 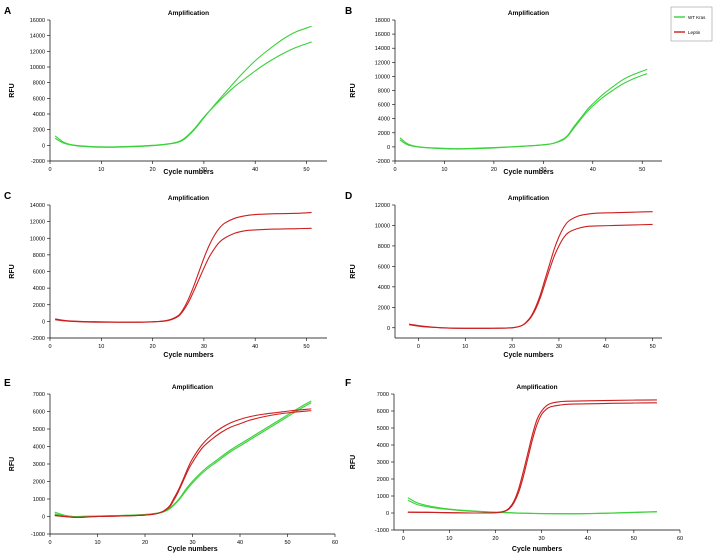 I want to click on y-tick-label: 16000, so click(x=37, y=21).